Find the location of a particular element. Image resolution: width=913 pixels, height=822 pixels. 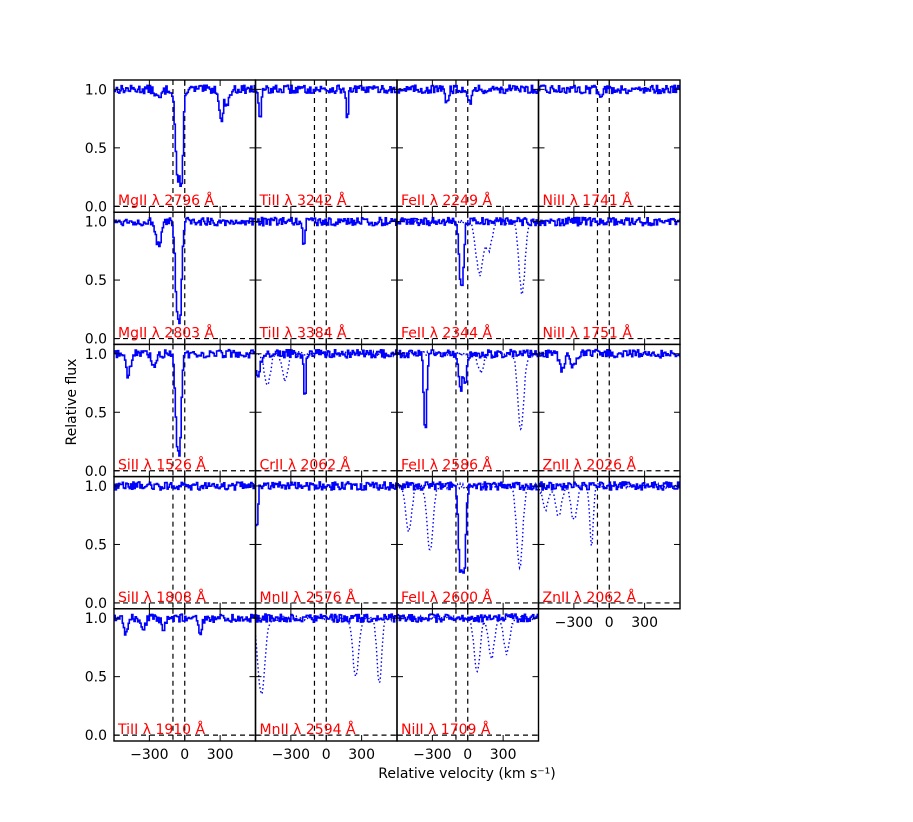

ion-label: FeII λ 2249 Å is located at coordinates (446, 200).